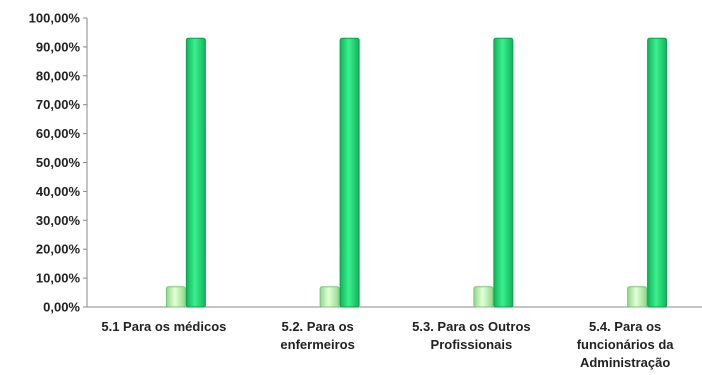 Image resolution: width=702 pixels, height=375 pixels. I want to click on x-category-label-line: 5.4. Para os, so click(625, 326).